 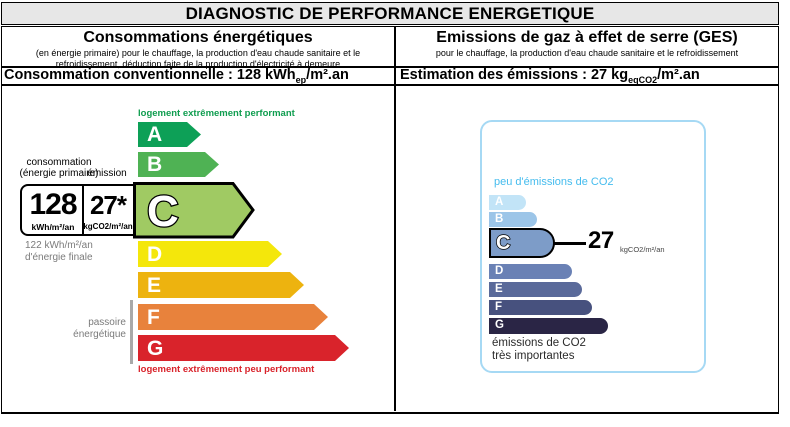 I want to click on ges-bar-e: E, so click(x=535, y=289).